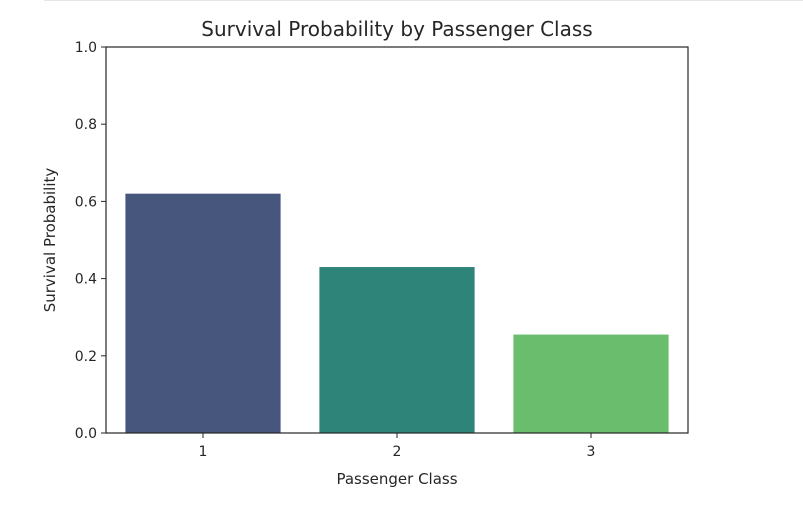  What do you see at coordinates (86, 434) in the screenshot?
I see `y-tick-label: 0.0` at bounding box center [86, 434].